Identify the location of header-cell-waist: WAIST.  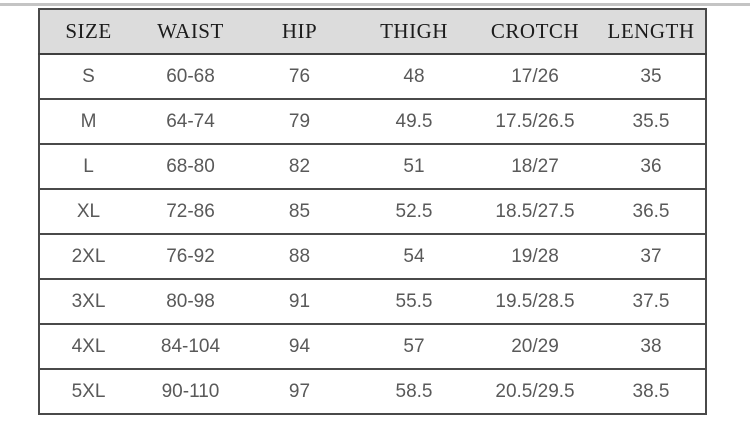
(190, 31).